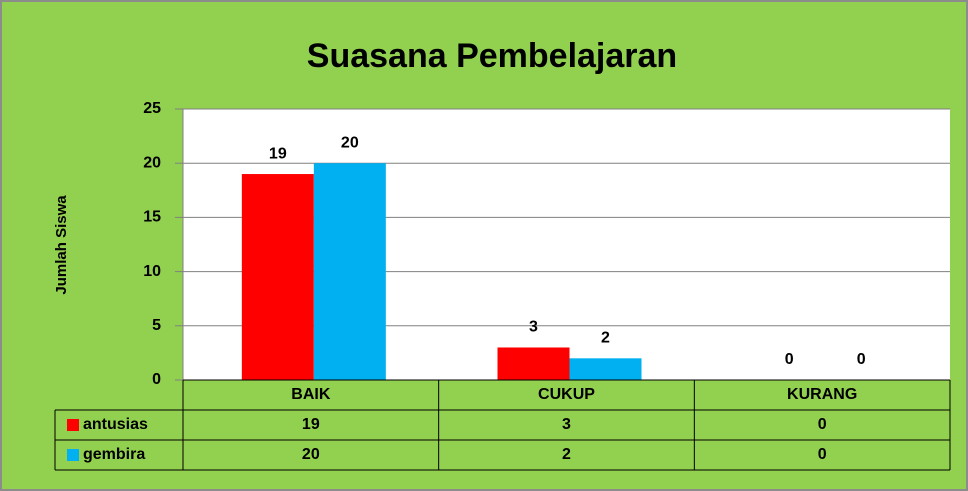 The height and width of the screenshot is (491, 968). What do you see at coordinates (156, 379) in the screenshot?
I see `y-tick-label: 0` at bounding box center [156, 379].